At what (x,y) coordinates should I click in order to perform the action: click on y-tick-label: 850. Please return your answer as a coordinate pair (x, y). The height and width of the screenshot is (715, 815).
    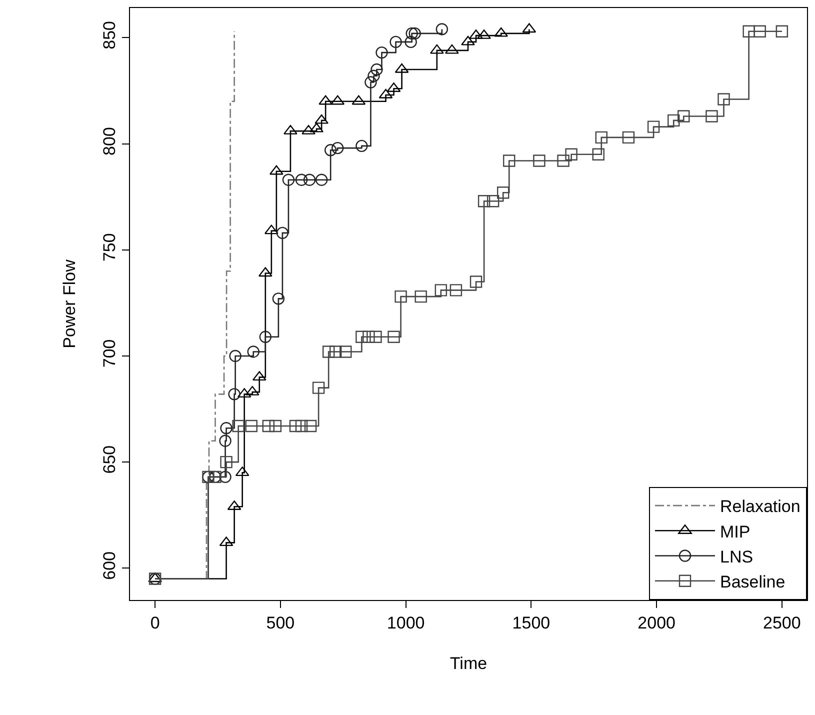
    Looking at the image, I should click on (110, 35).